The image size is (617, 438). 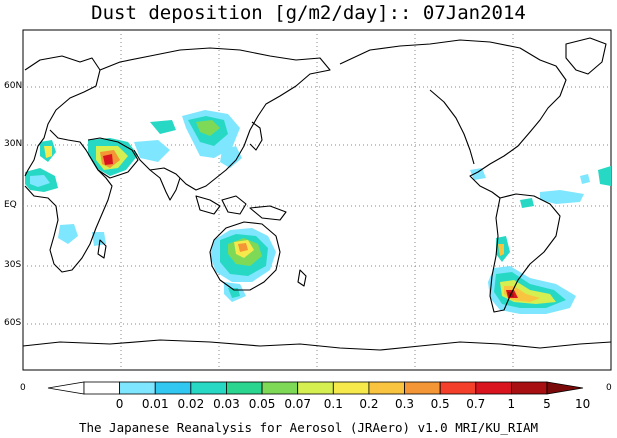 I want to click on lat-label-60s: 60S, so click(x=13, y=323).